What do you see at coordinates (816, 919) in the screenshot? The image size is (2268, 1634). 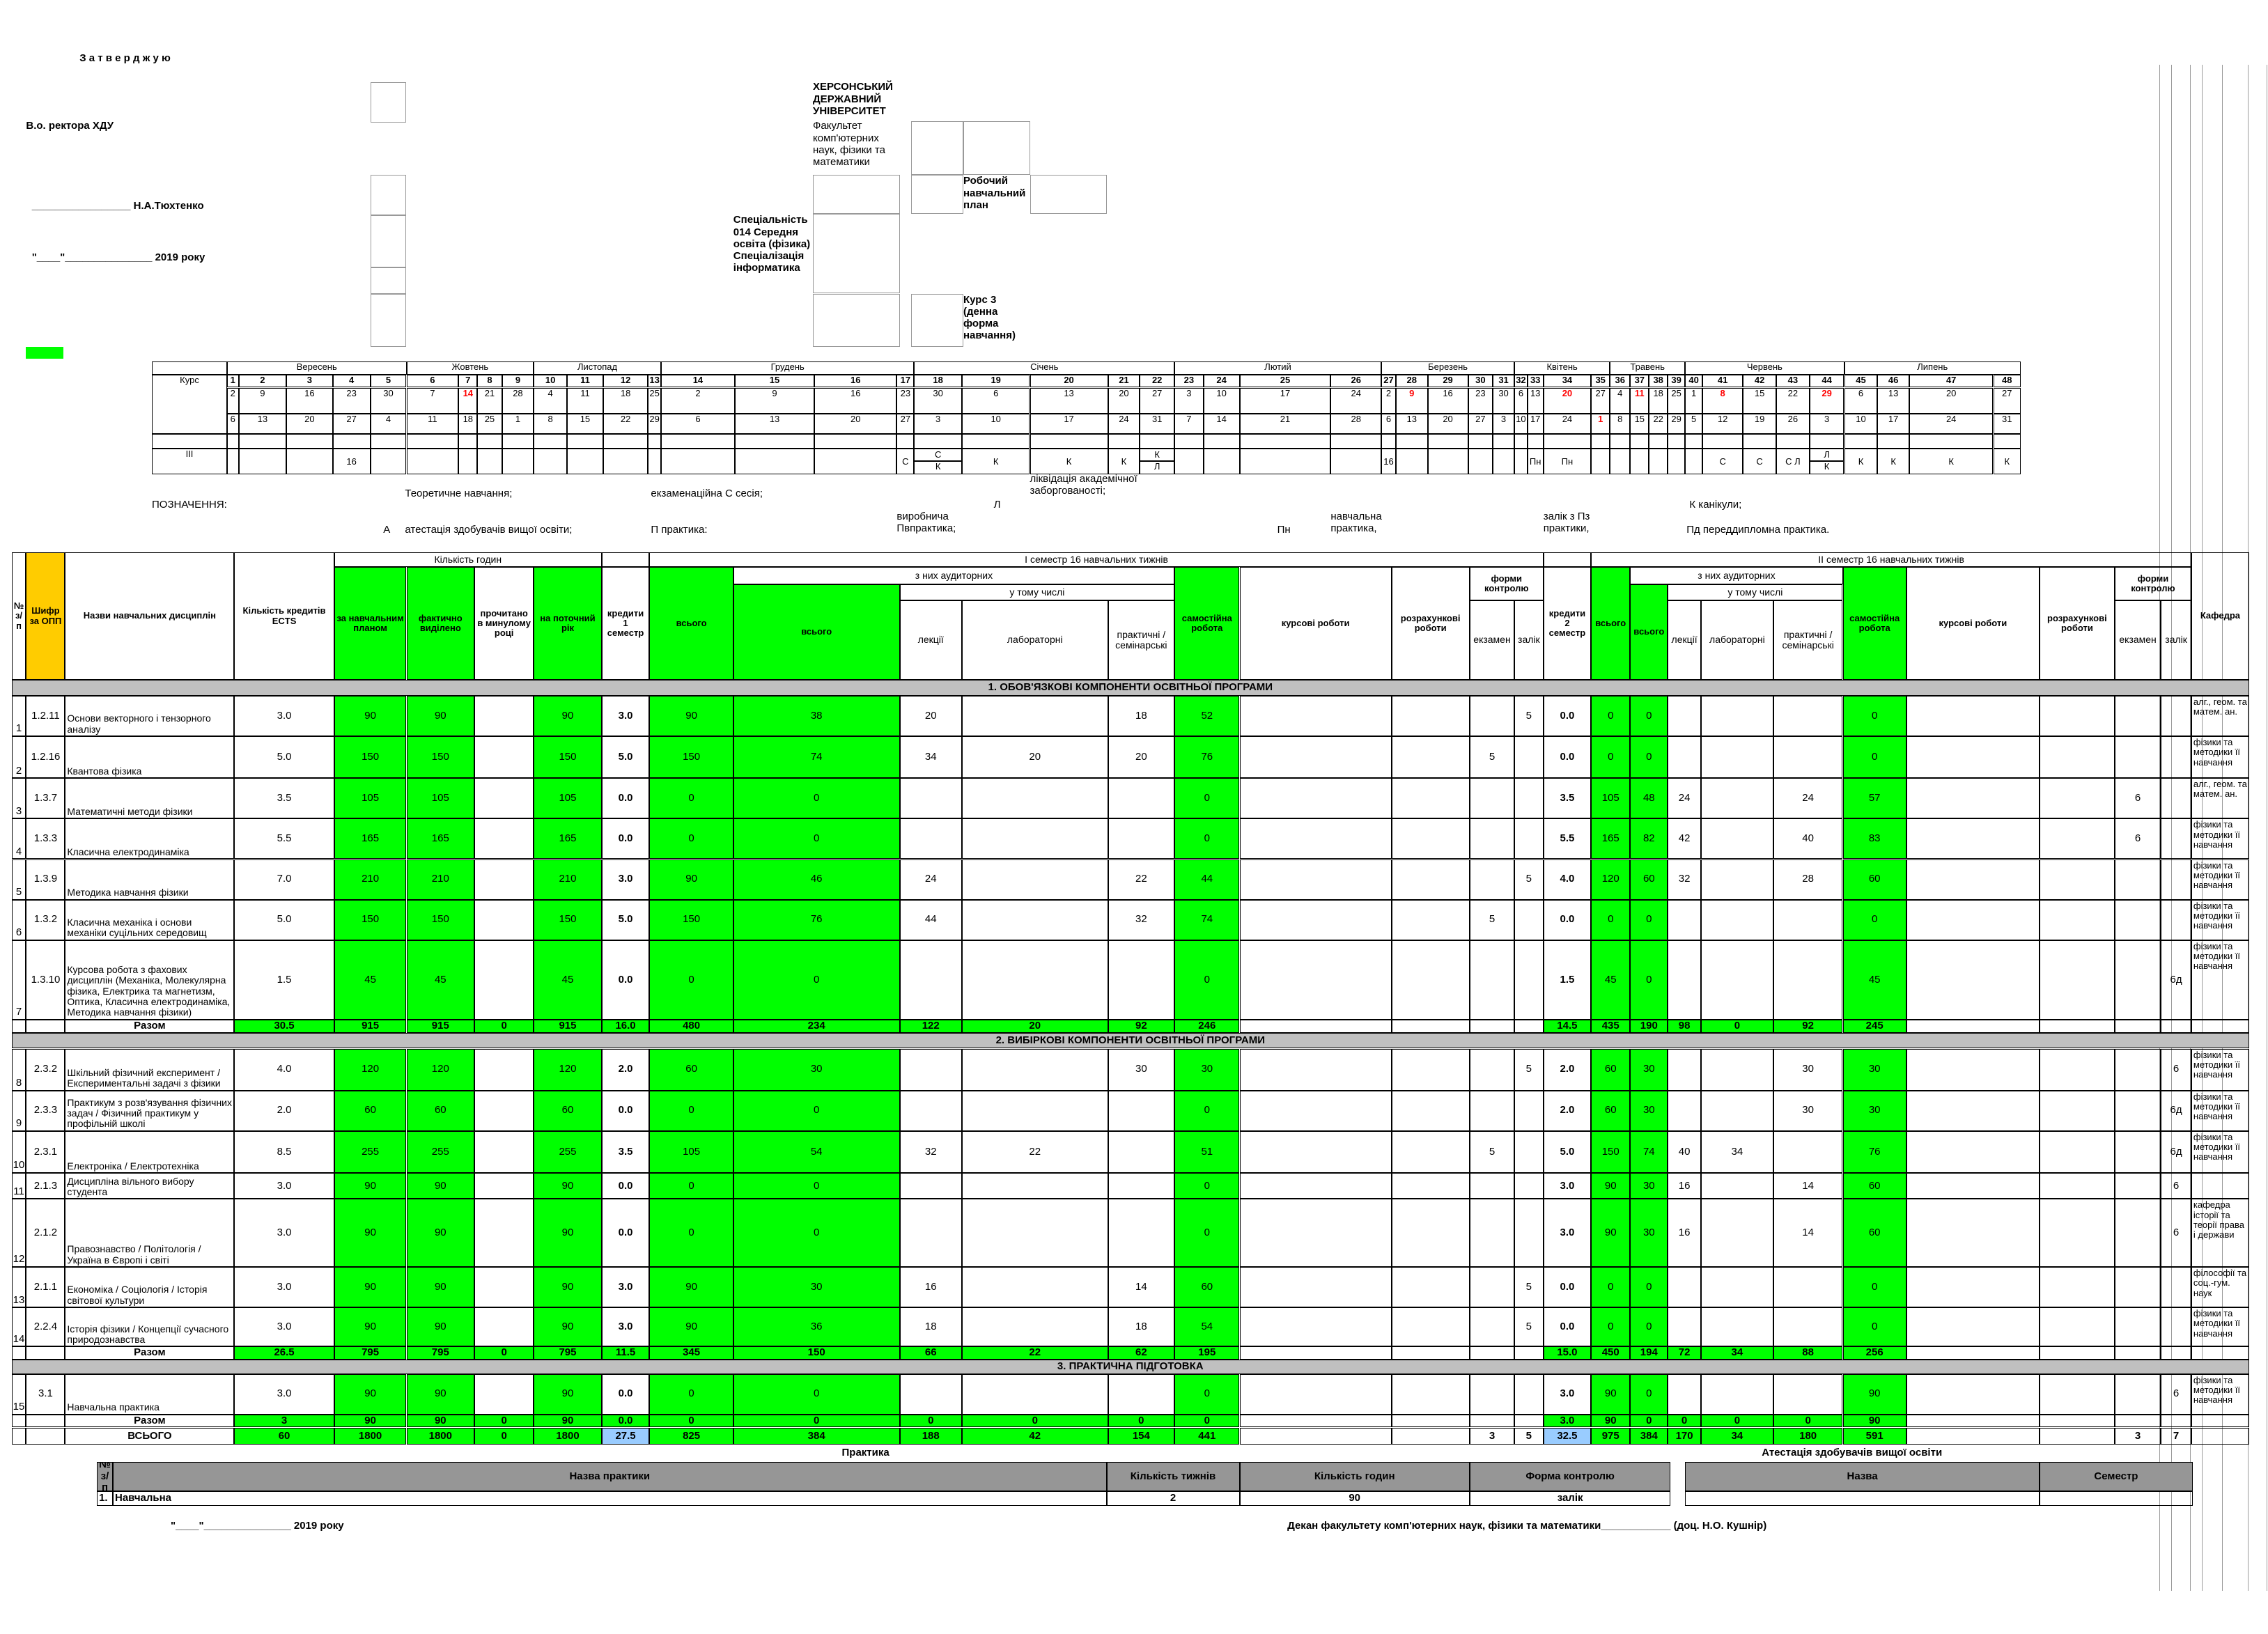 I see `table-cell: 76` at bounding box center [816, 919].